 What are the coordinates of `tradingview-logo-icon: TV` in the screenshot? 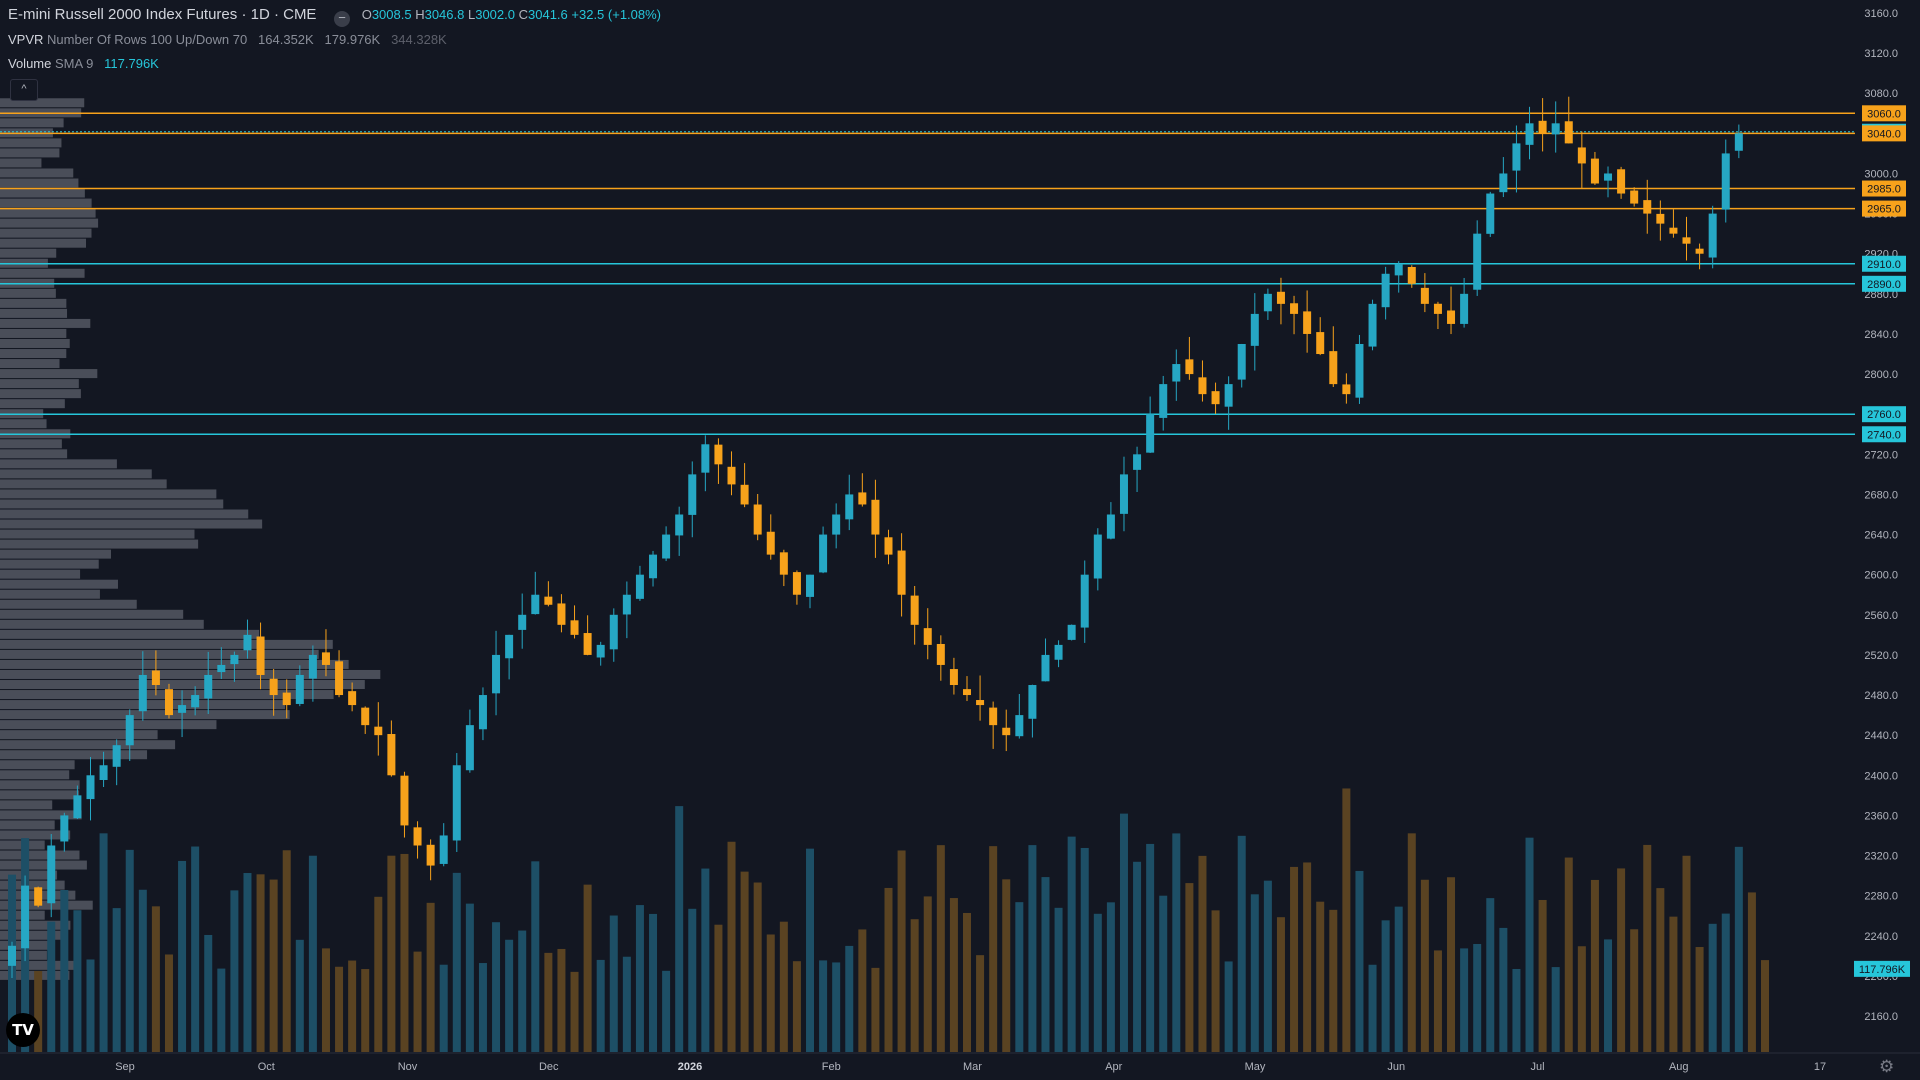 It's located at (23, 1030).